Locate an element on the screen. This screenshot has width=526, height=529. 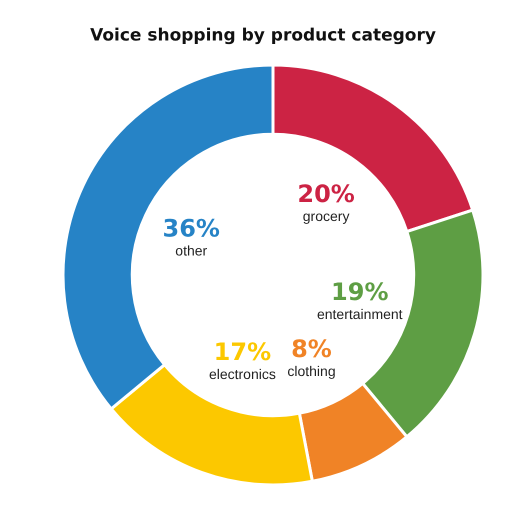
data-label: 8% is located at coordinates (311, 348).